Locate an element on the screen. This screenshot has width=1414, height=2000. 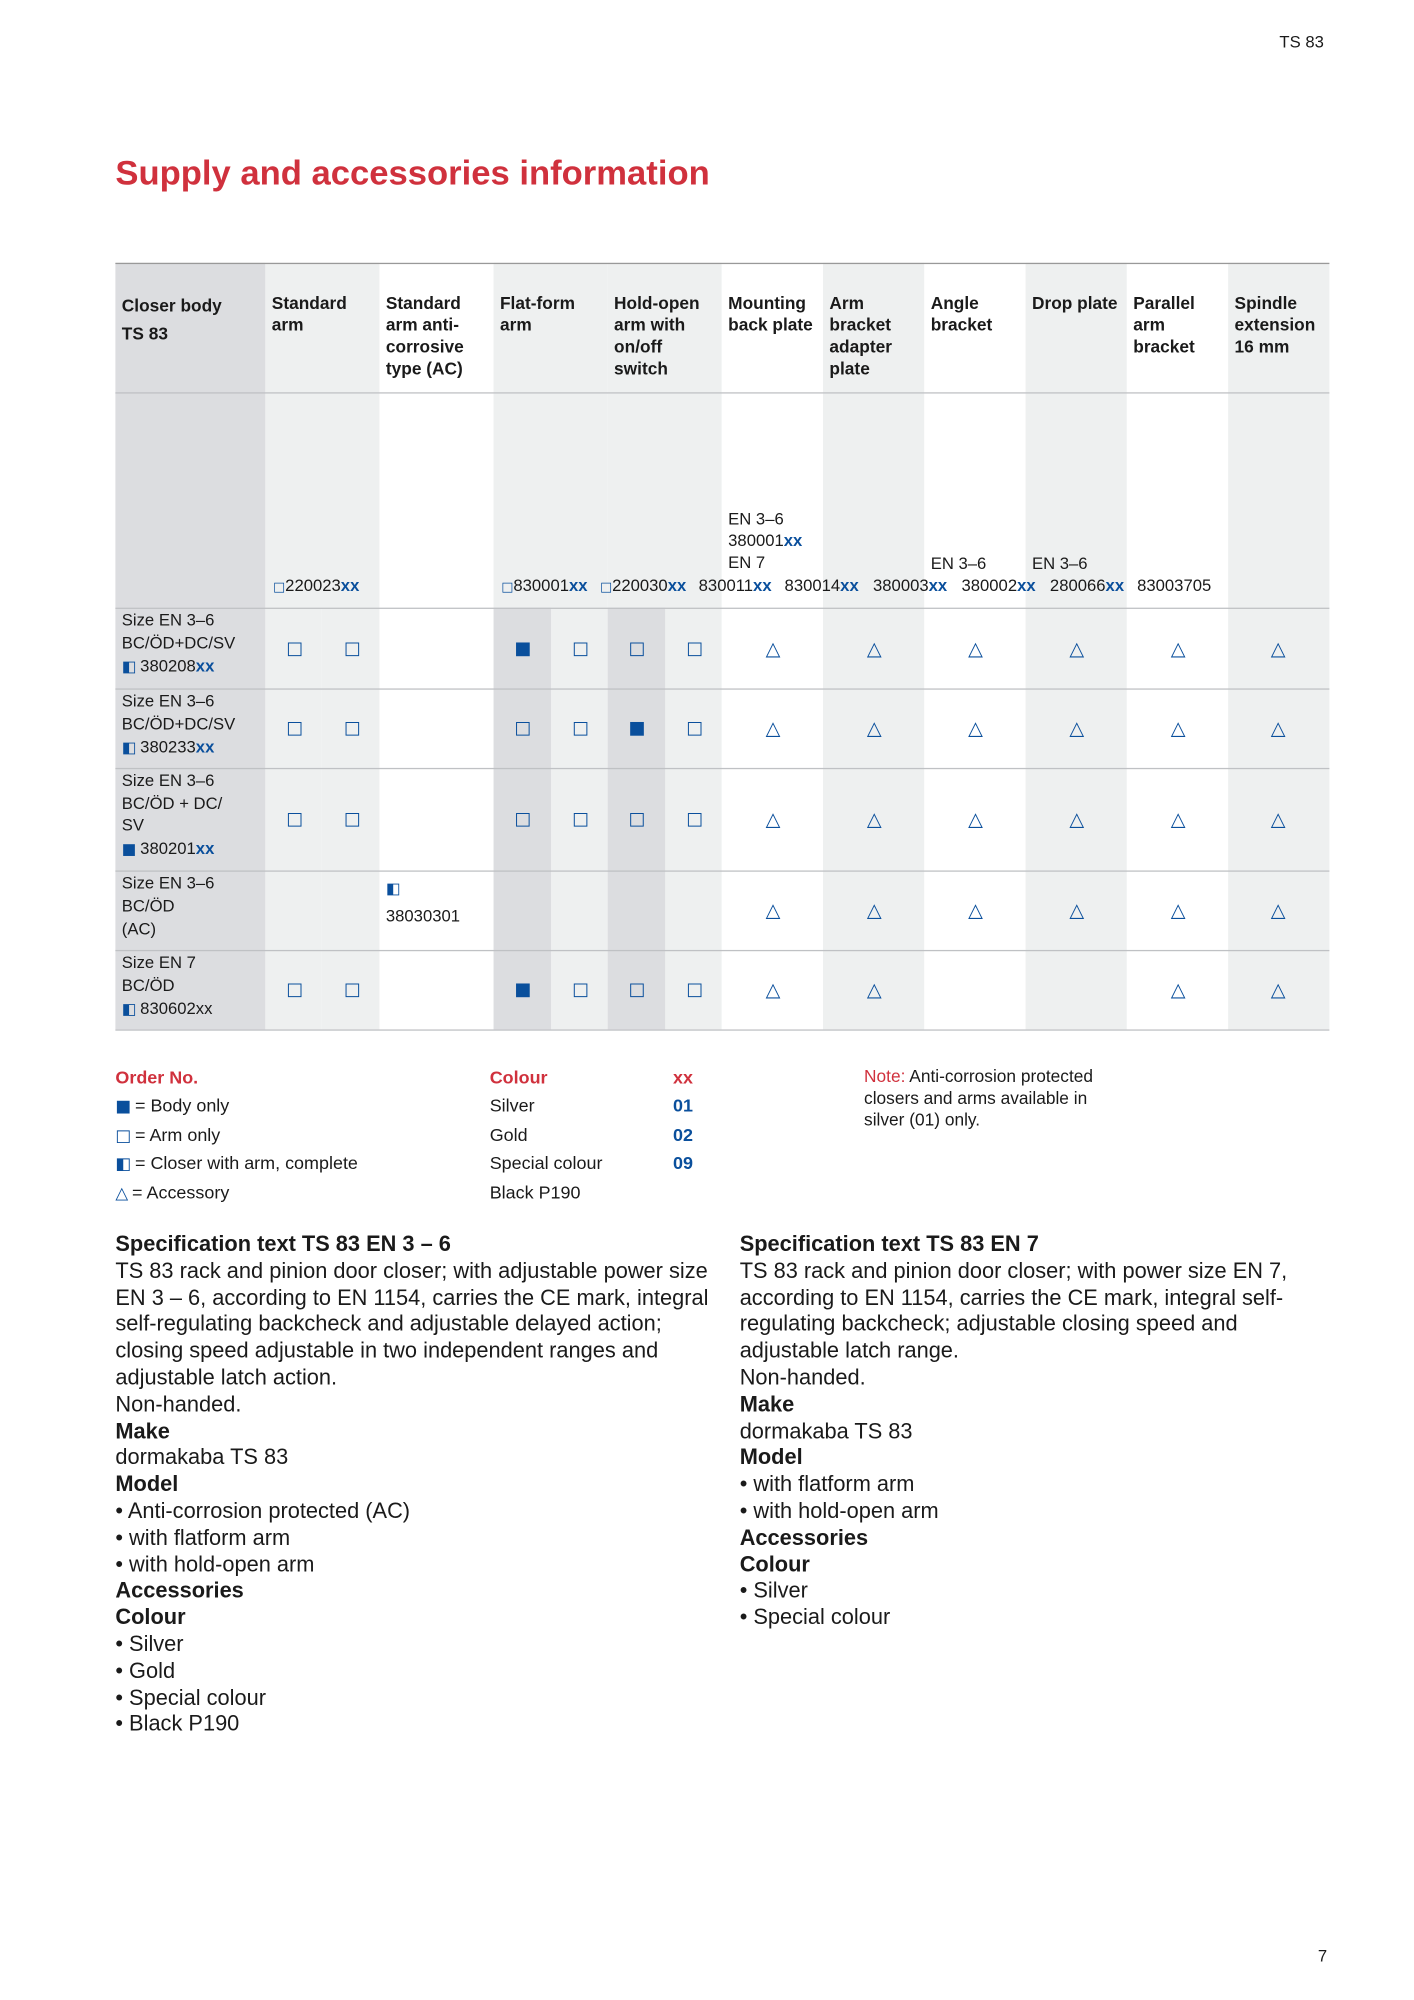
spec-line: • Black P190 is located at coordinates (177, 1724).